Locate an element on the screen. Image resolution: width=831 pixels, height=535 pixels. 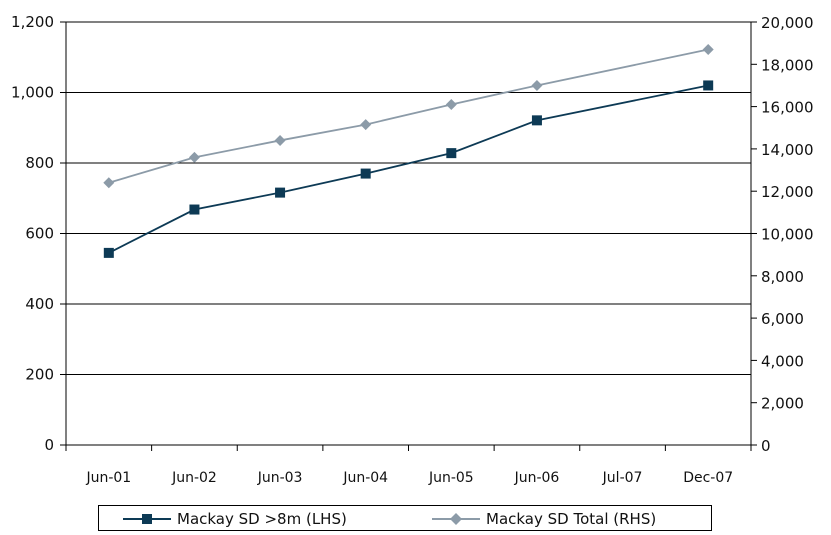
x-tick-label: Jun-04 is located at coordinates (365, 478).